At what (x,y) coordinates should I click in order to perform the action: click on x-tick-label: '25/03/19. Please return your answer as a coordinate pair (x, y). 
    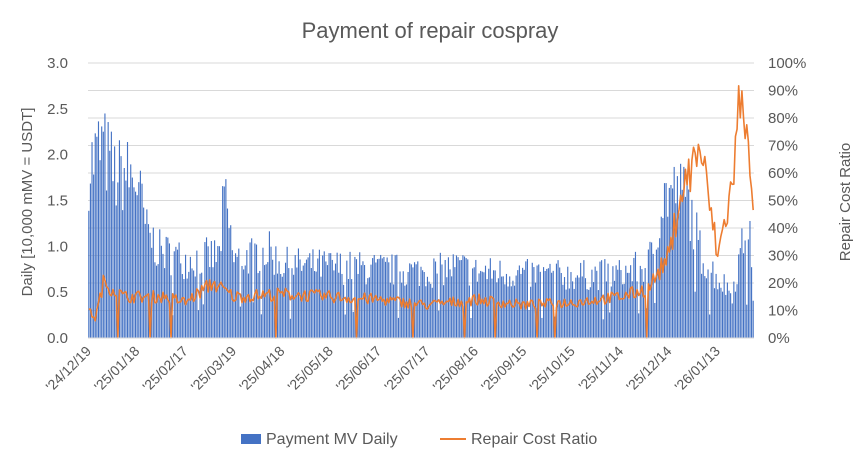
    Looking at the image, I should click on (214, 369).